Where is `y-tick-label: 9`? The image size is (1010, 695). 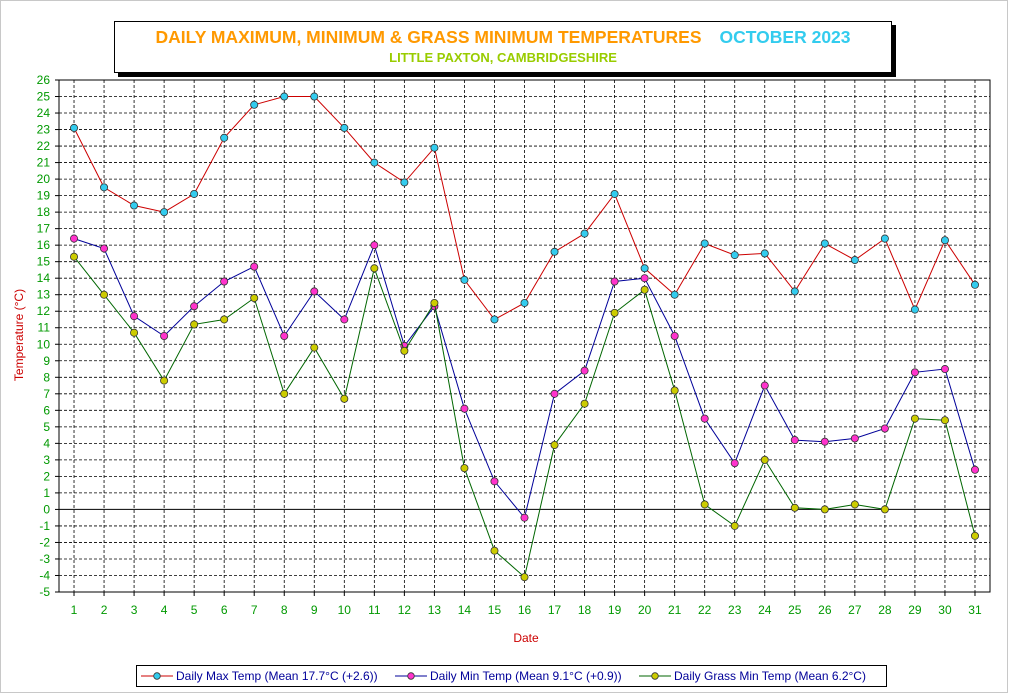
y-tick-label: 9 is located at coordinates (46, 361).